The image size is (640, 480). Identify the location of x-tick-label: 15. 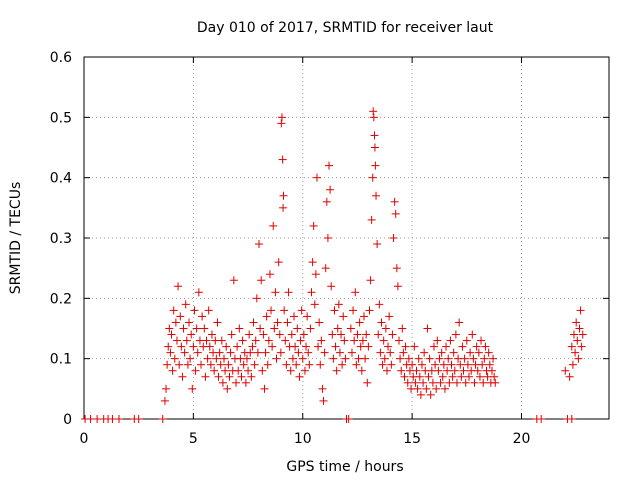
(412, 439).